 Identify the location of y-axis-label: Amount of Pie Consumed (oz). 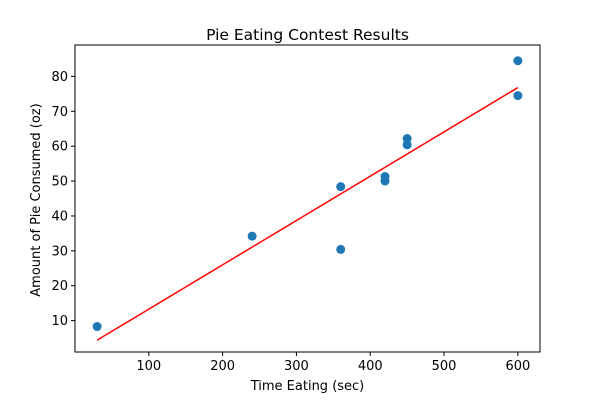
(36, 199).